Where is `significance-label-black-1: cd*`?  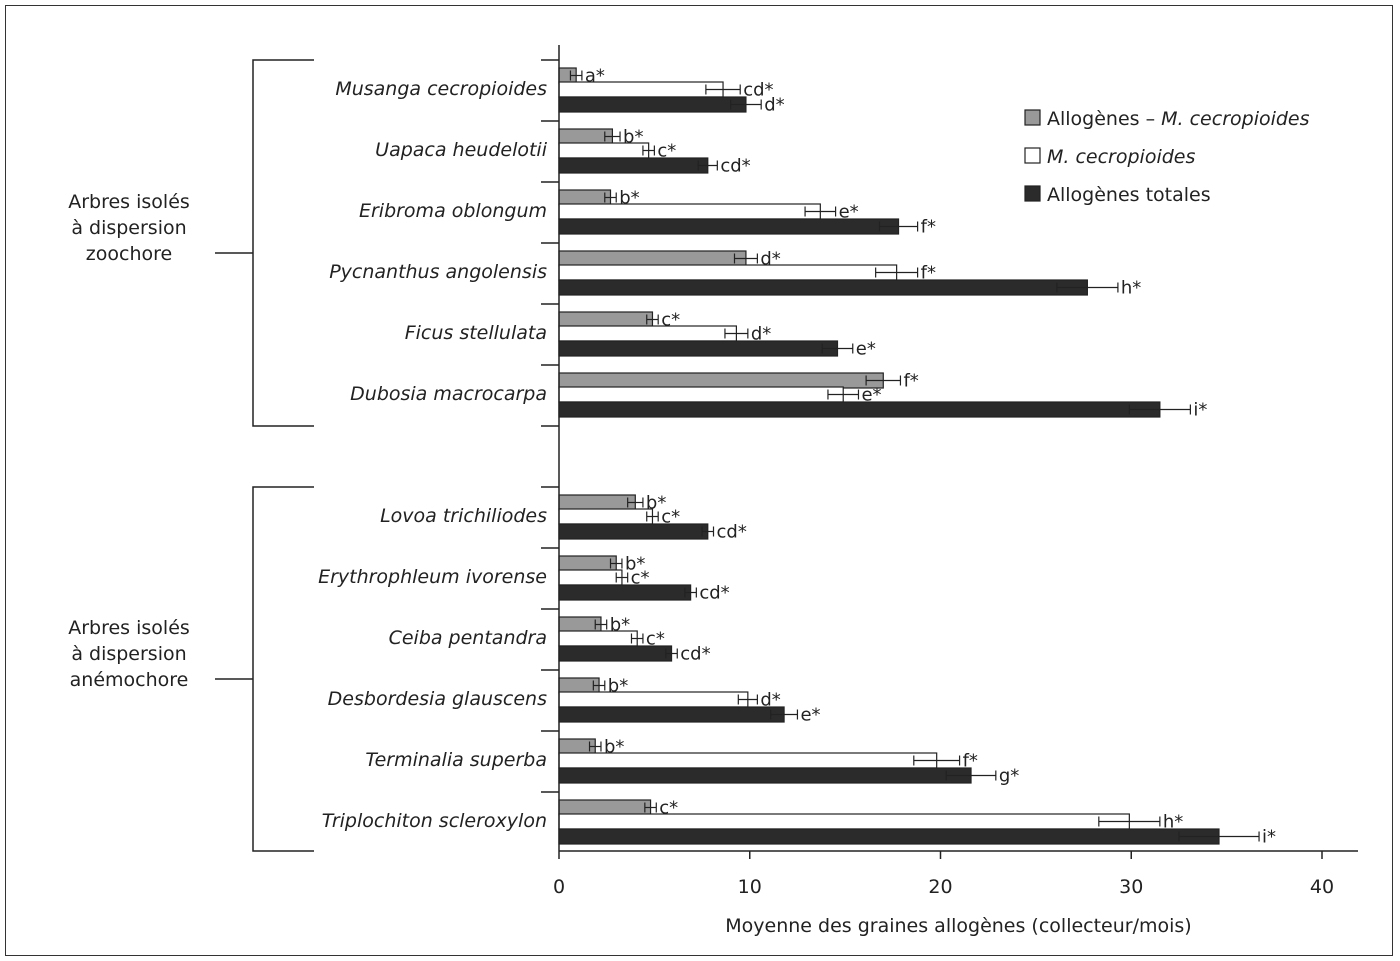
significance-label-black-1: cd* is located at coordinates (735, 166).